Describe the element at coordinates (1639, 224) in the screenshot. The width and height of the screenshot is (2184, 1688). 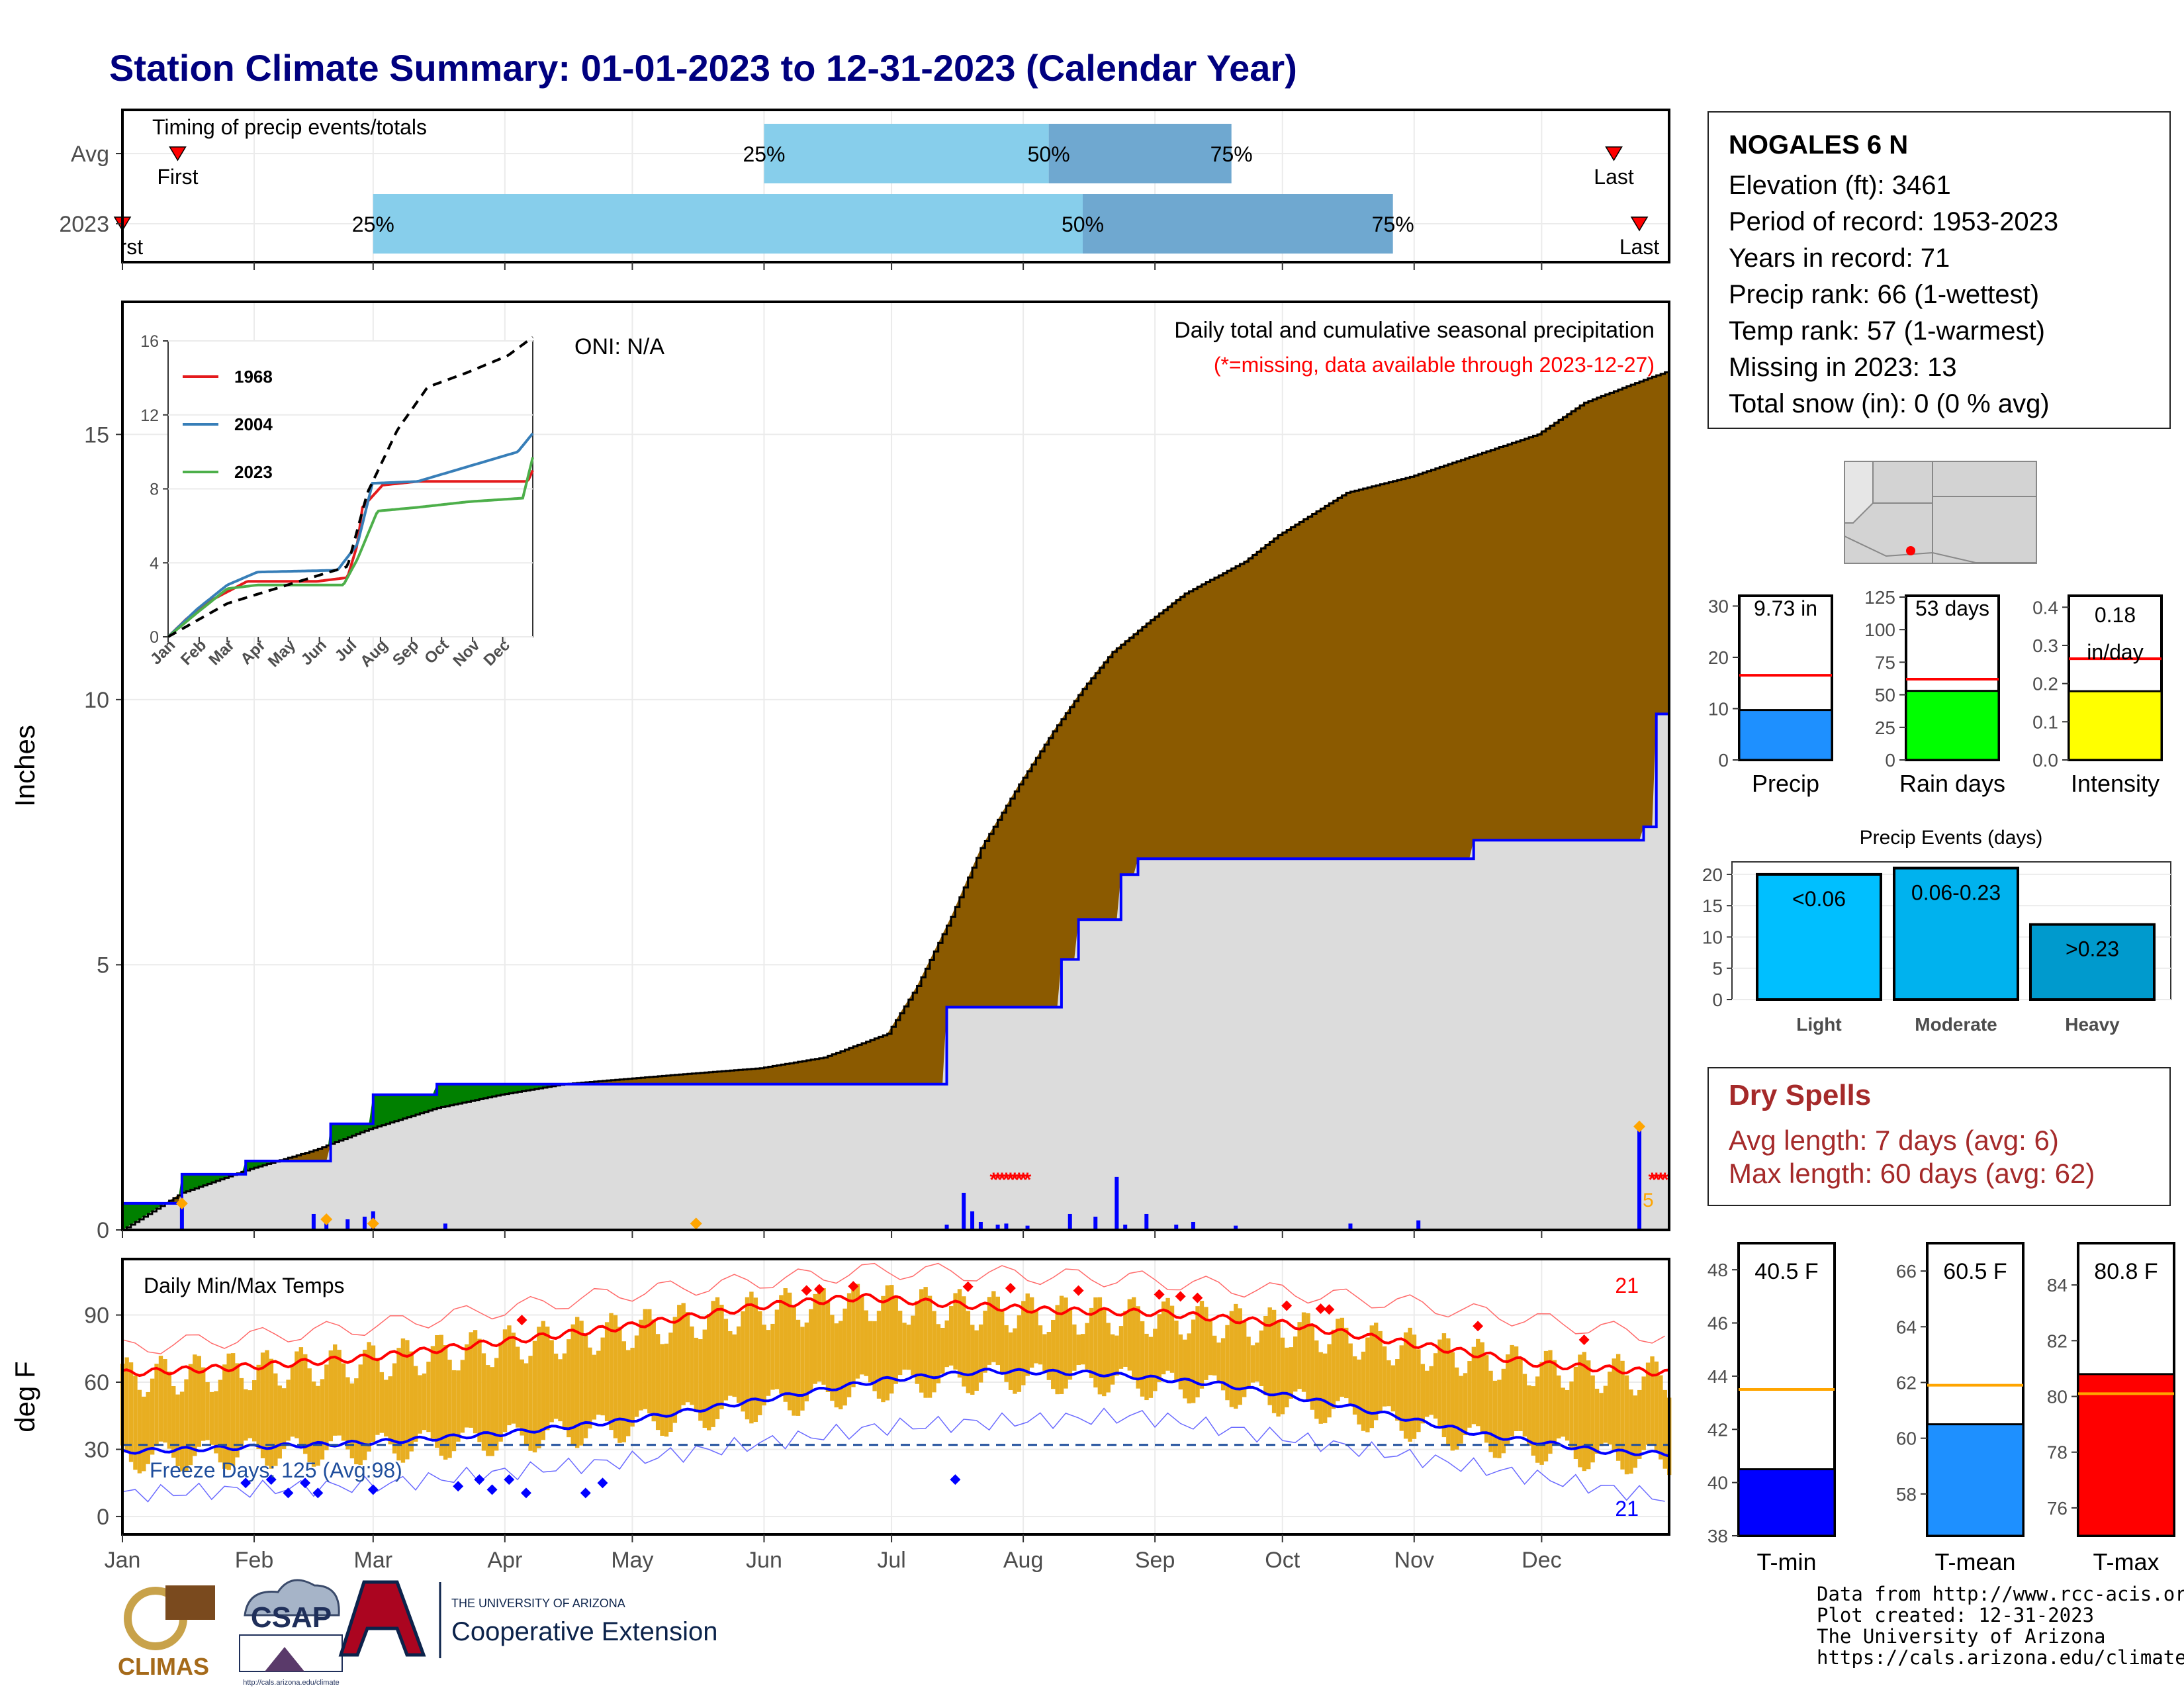
I see `last-marker` at that location.